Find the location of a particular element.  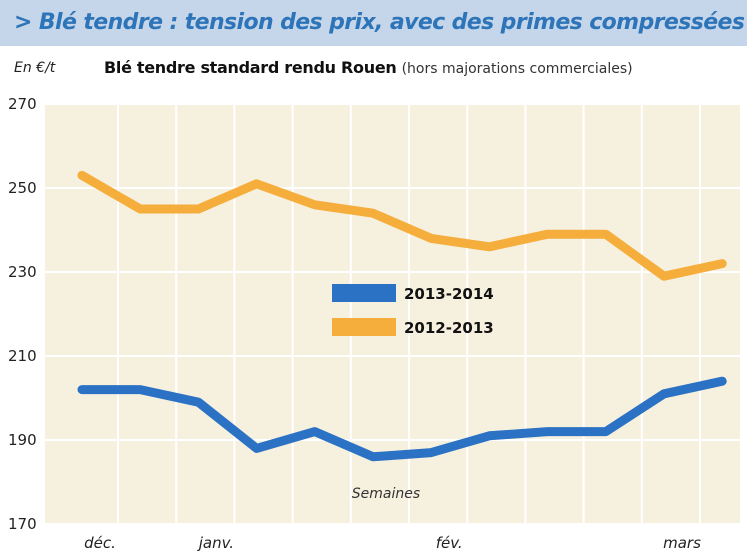

x-axis-label: Semaines is located at coordinates (386, 494).